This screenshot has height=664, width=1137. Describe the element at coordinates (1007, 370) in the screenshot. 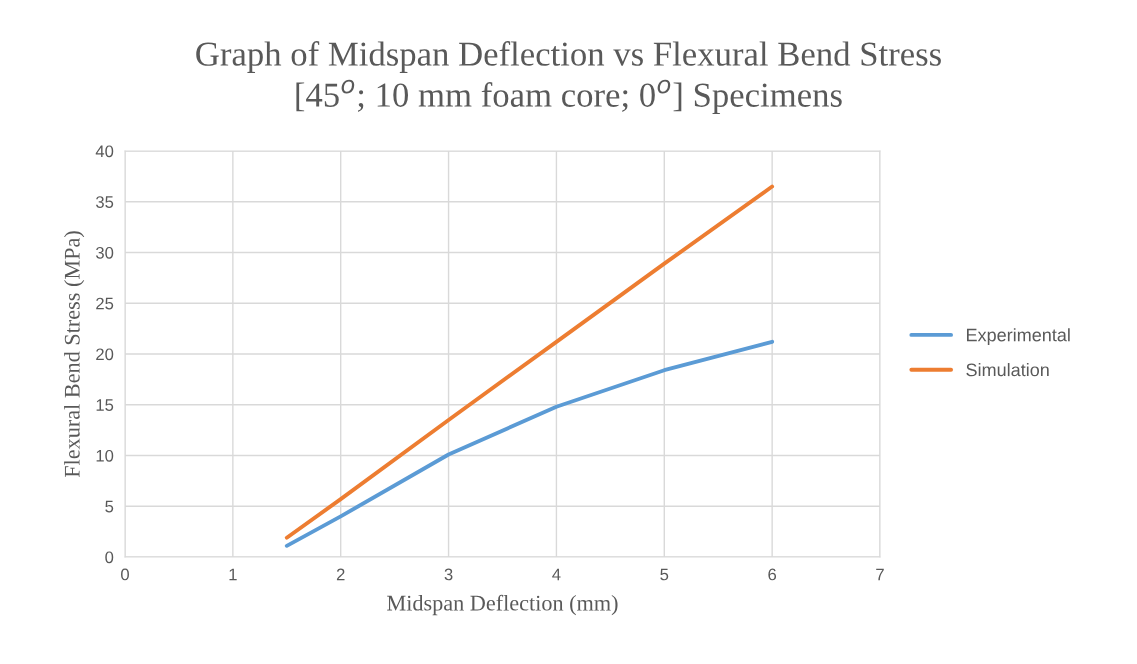

I see `legend-label: Simulation` at that location.